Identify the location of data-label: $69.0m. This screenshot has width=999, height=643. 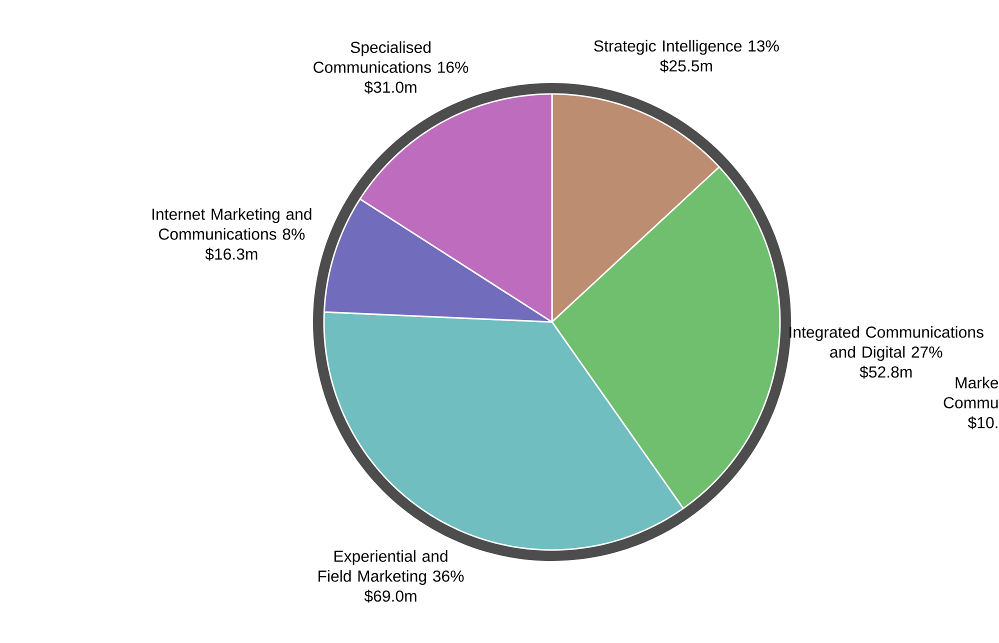
(390, 596).